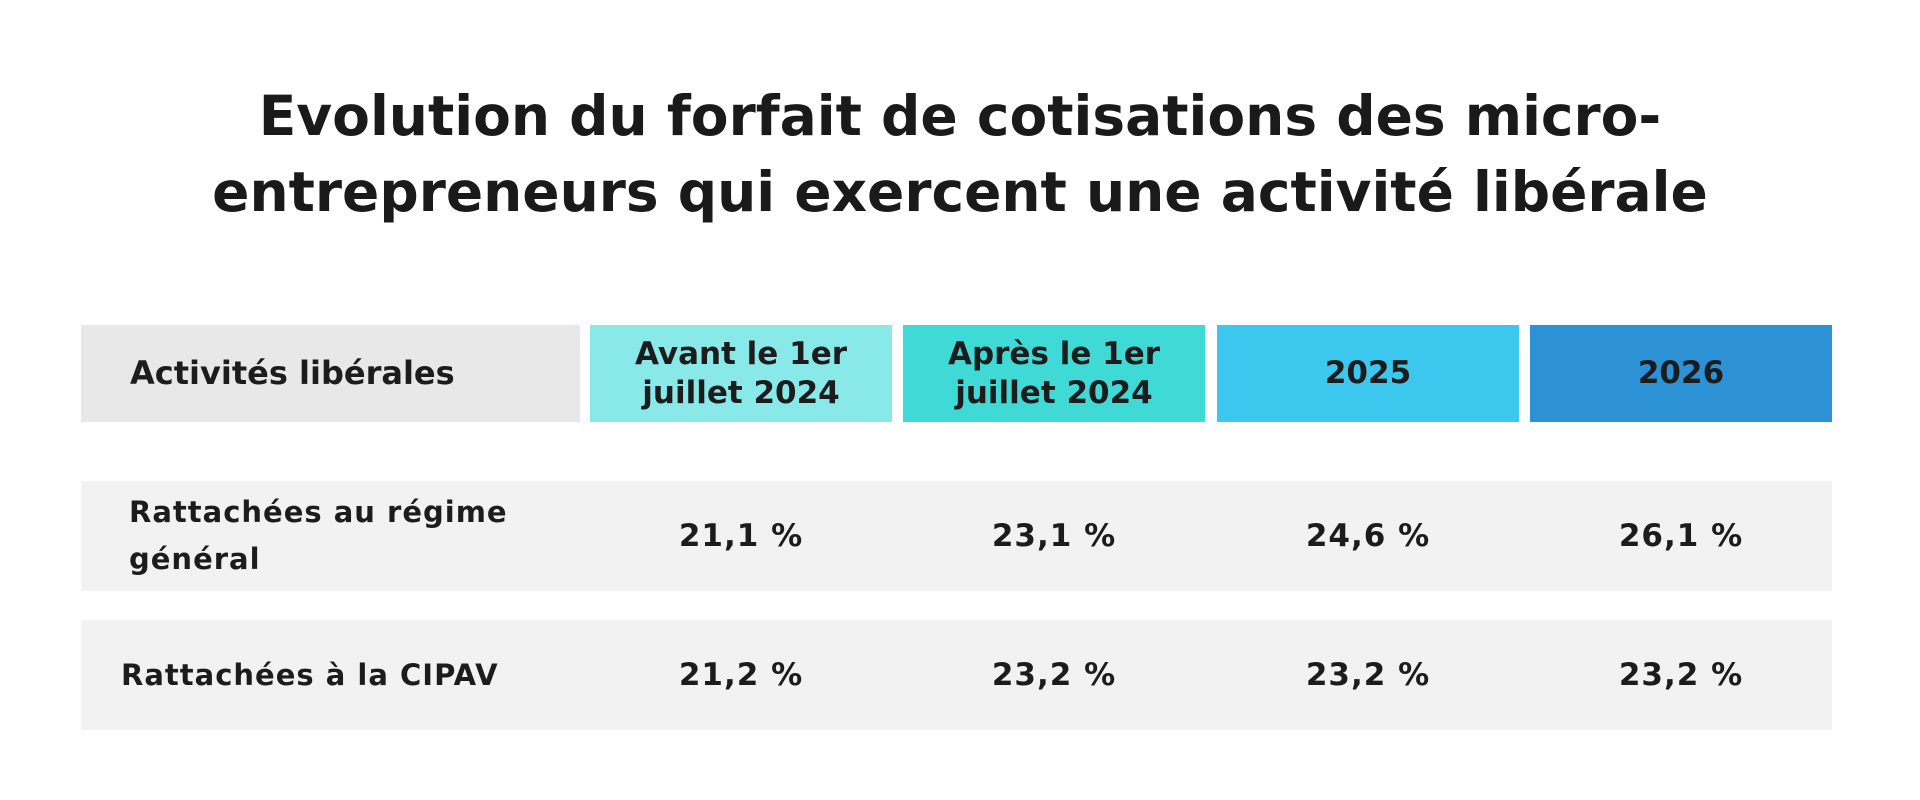 The image size is (1920, 800). I want to click on table-cell: 23,1 %, so click(1054, 536).